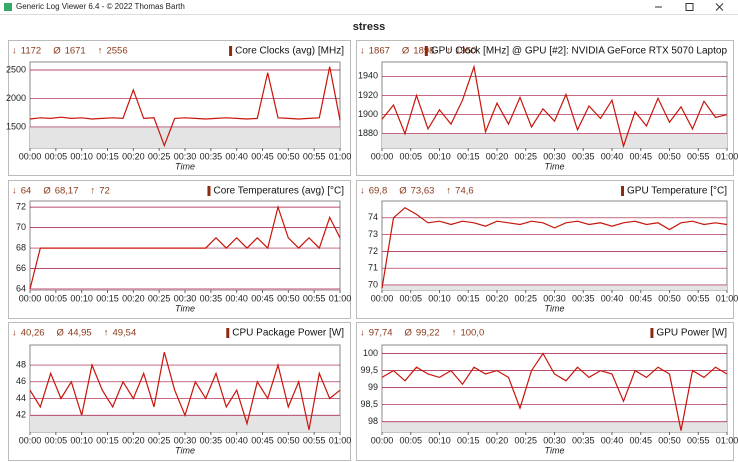 The height and width of the screenshot is (462, 738). I want to click on y-tick-label: 44, so click(21, 398).